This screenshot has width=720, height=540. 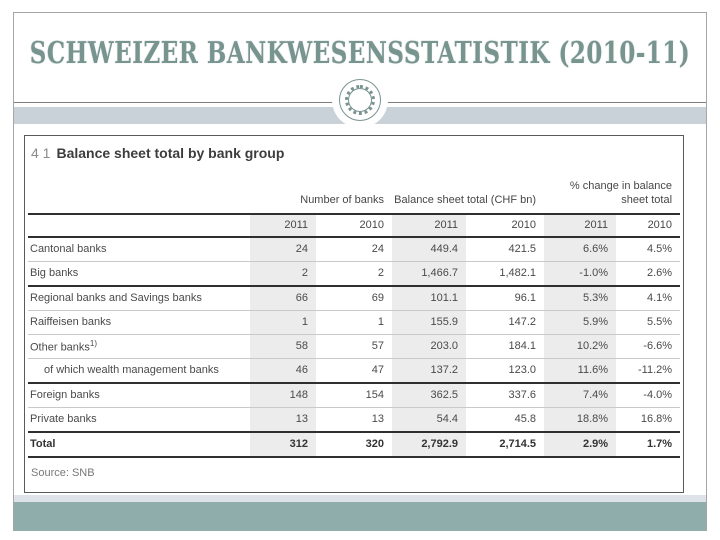 I want to click on cell: 4.1%, so click(x=648, y=298).